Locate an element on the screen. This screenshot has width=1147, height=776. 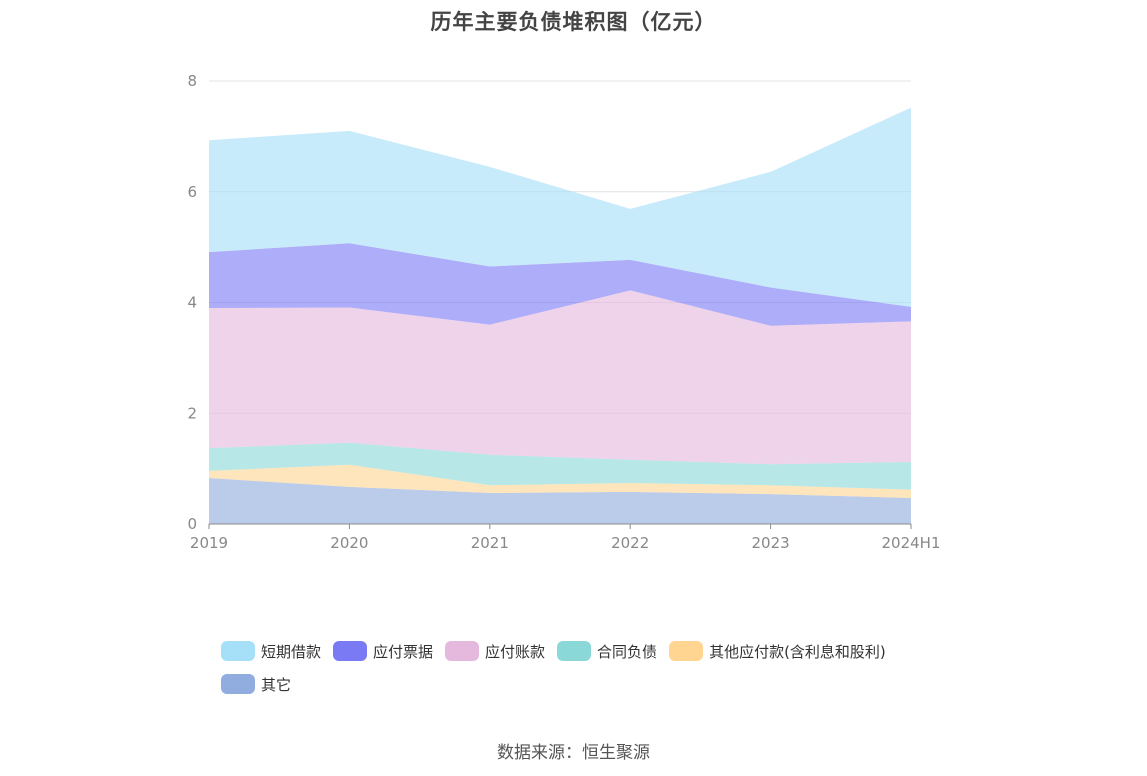
x-tick-label: 2023 is located at coordinates (771, 543).